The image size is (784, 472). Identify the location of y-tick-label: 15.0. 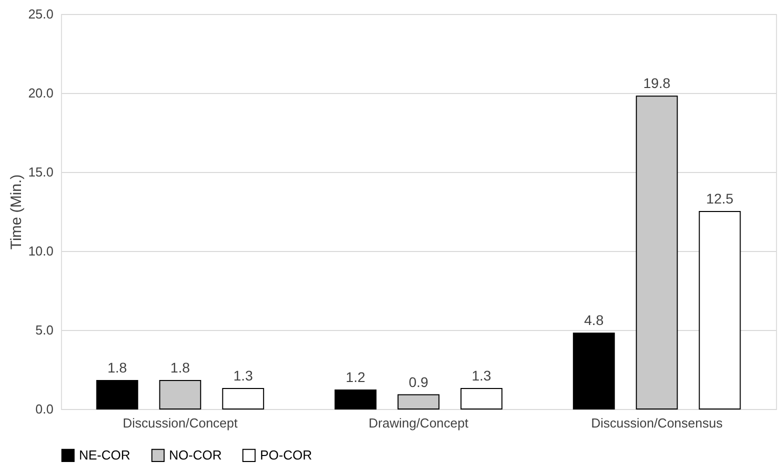
(41, 172).